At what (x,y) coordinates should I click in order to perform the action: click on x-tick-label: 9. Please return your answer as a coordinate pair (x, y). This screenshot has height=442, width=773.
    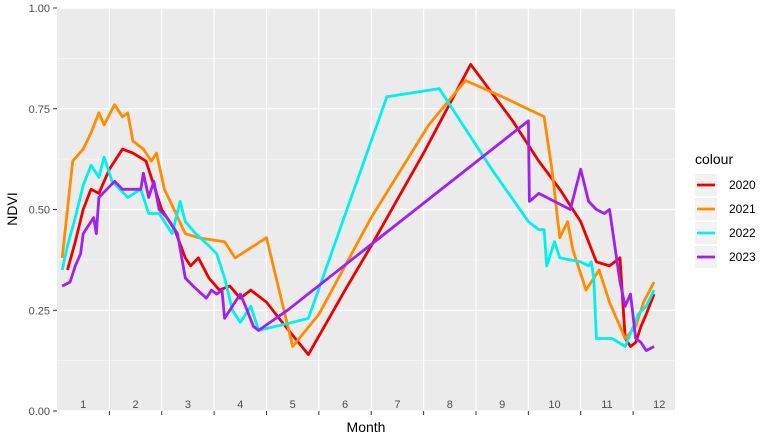
    Looking at the image, I should click on (502, 405).